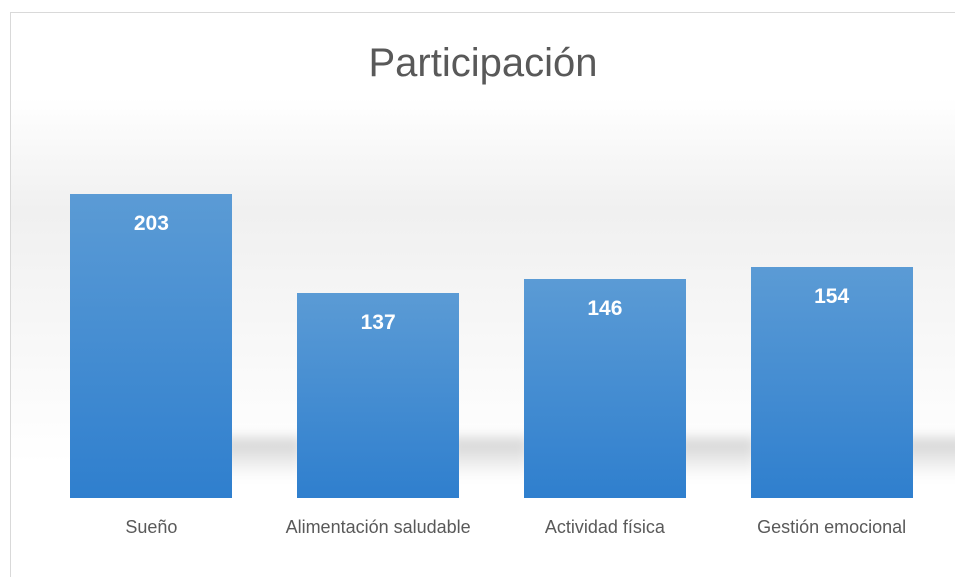 The image size is (956, 578). I want to click on data-label: 146, so click(605, 309).